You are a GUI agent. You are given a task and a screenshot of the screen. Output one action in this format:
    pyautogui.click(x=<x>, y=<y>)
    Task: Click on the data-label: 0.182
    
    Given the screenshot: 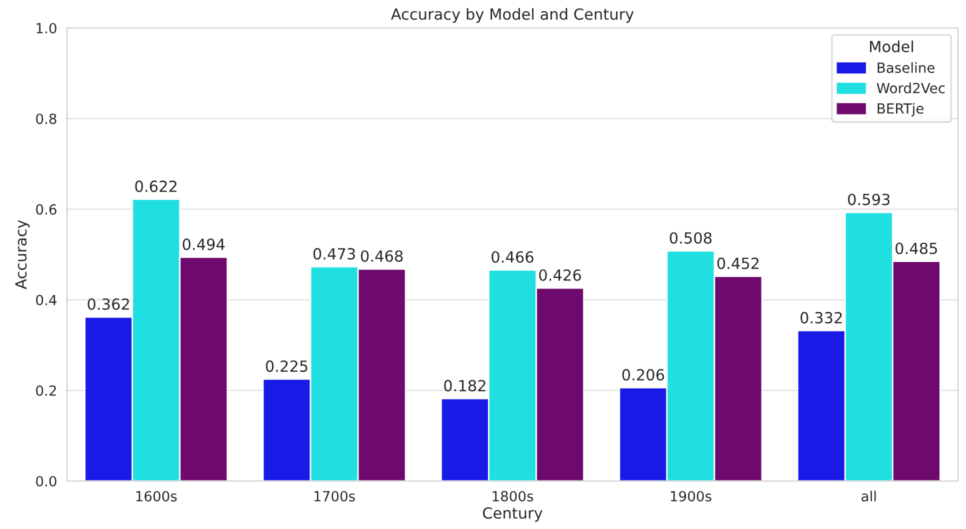 What is the action you would take?
    pyautogui.click(x=465, y=386)
    